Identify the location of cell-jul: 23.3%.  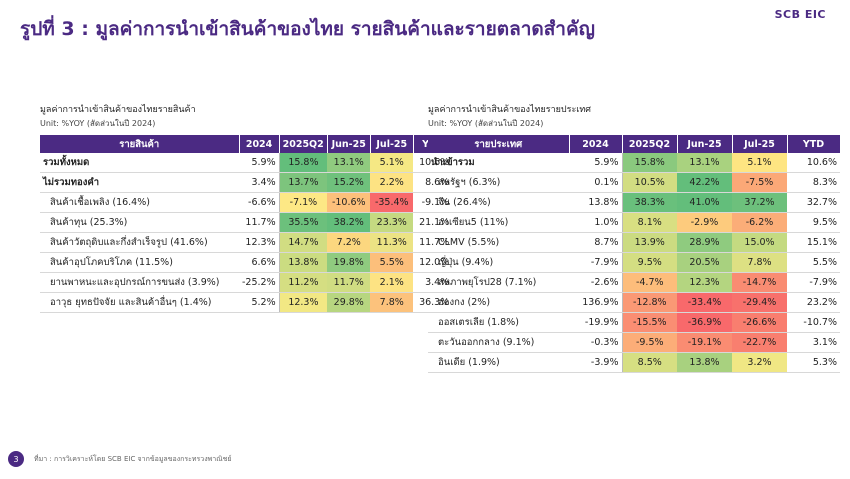
(392, 222).